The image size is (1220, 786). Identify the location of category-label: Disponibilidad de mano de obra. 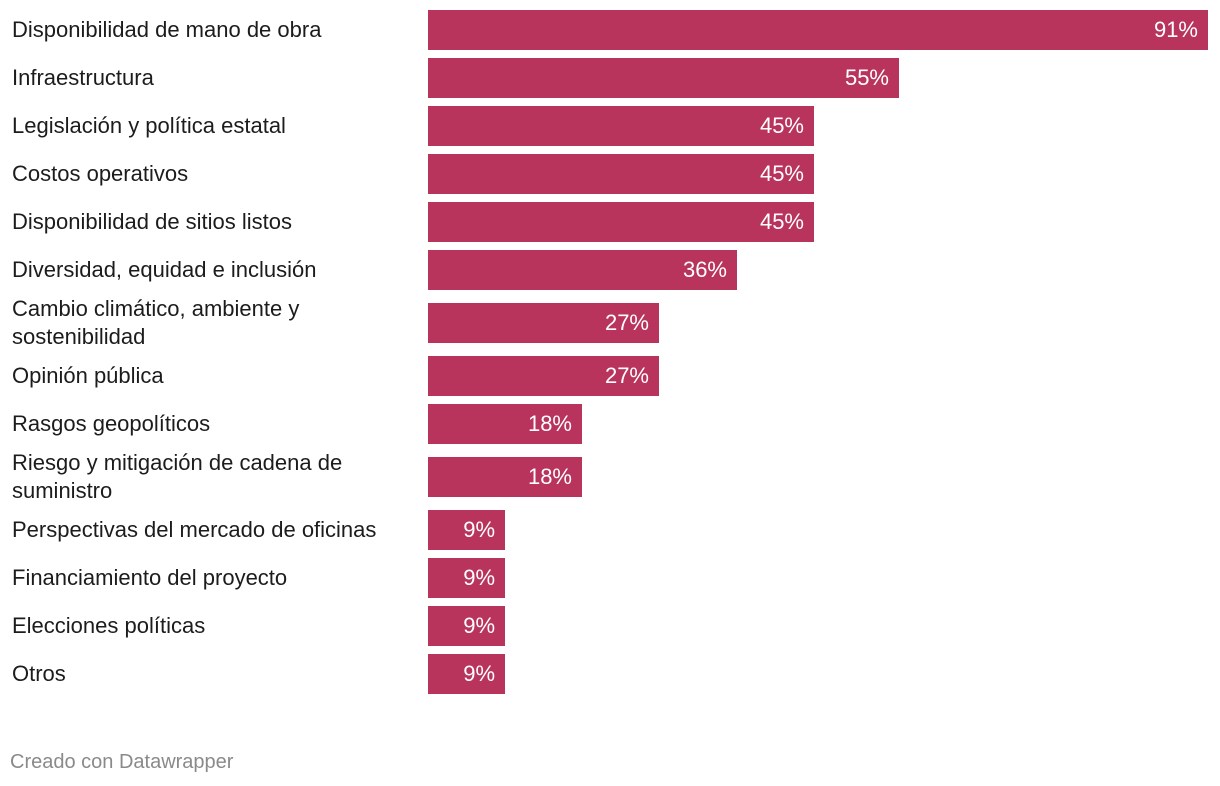
(167, 29).